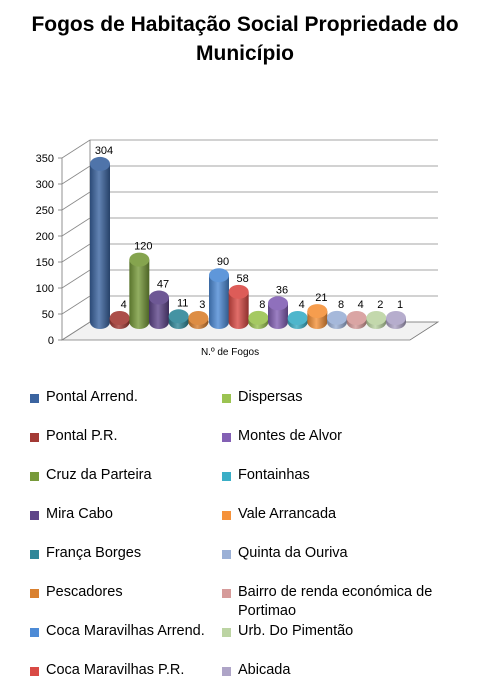  I want to click on y-tick-label: 100, so click(45, 289).